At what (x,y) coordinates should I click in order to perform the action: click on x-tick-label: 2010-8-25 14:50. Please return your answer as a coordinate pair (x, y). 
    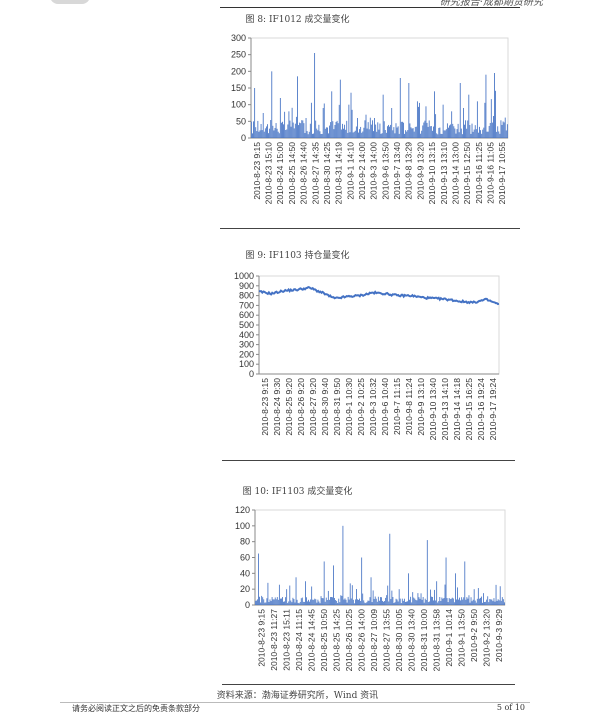
    Looking at the image, I should click on (292, 173).